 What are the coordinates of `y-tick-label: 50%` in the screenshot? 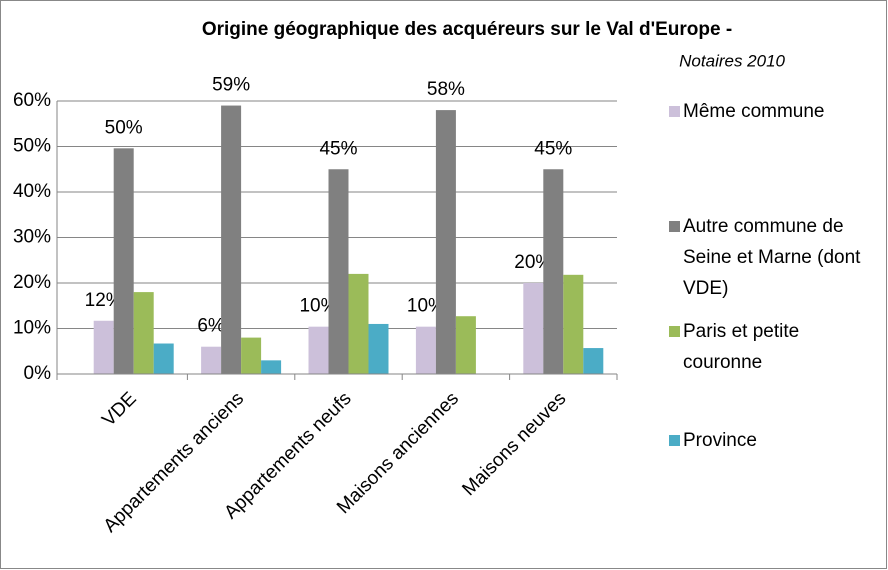 It's located at (32, 146).